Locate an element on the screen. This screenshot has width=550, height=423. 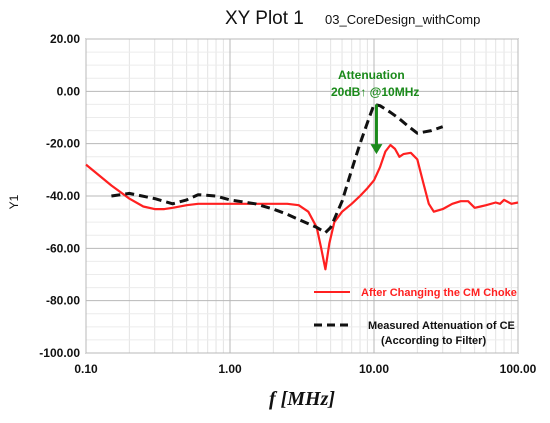
x-axis-label: f [MHz] is located at coordinates (302, 399).